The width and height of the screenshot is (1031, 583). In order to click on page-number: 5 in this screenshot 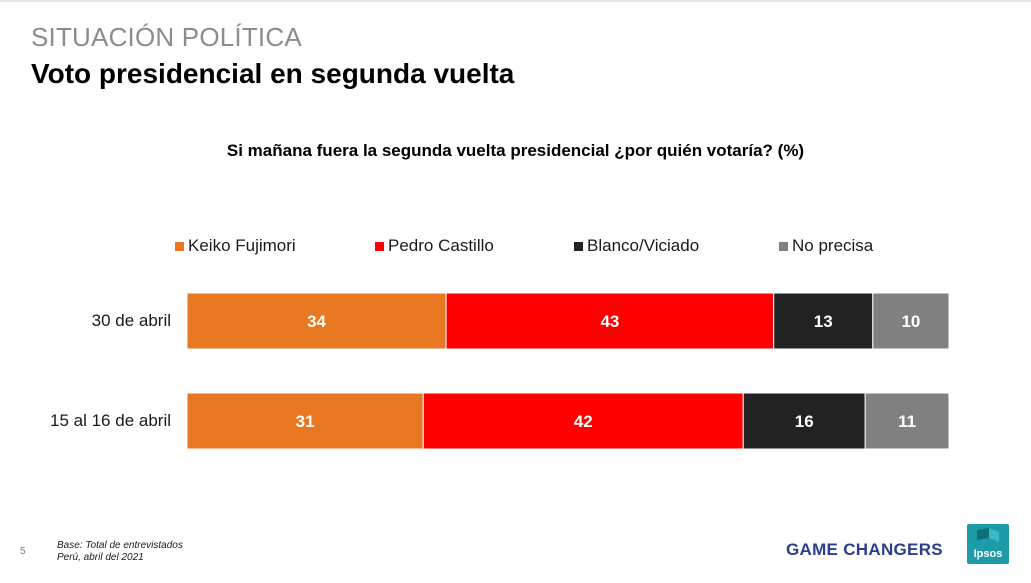, I will do `click(23, 551)`.